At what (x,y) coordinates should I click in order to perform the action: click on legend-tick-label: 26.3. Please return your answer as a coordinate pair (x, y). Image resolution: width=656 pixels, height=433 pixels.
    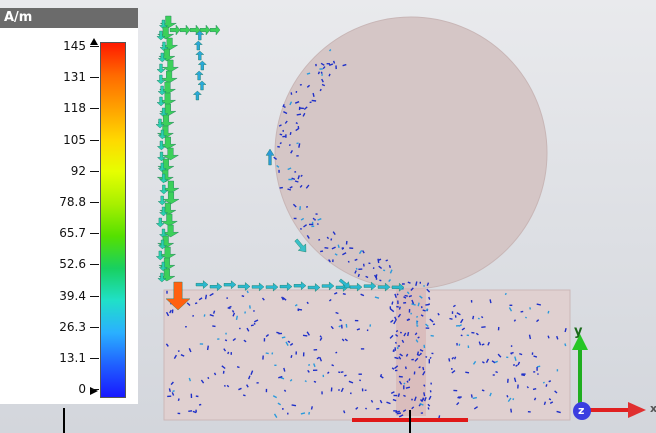
    Looking at the image, I should click on (72, 326).